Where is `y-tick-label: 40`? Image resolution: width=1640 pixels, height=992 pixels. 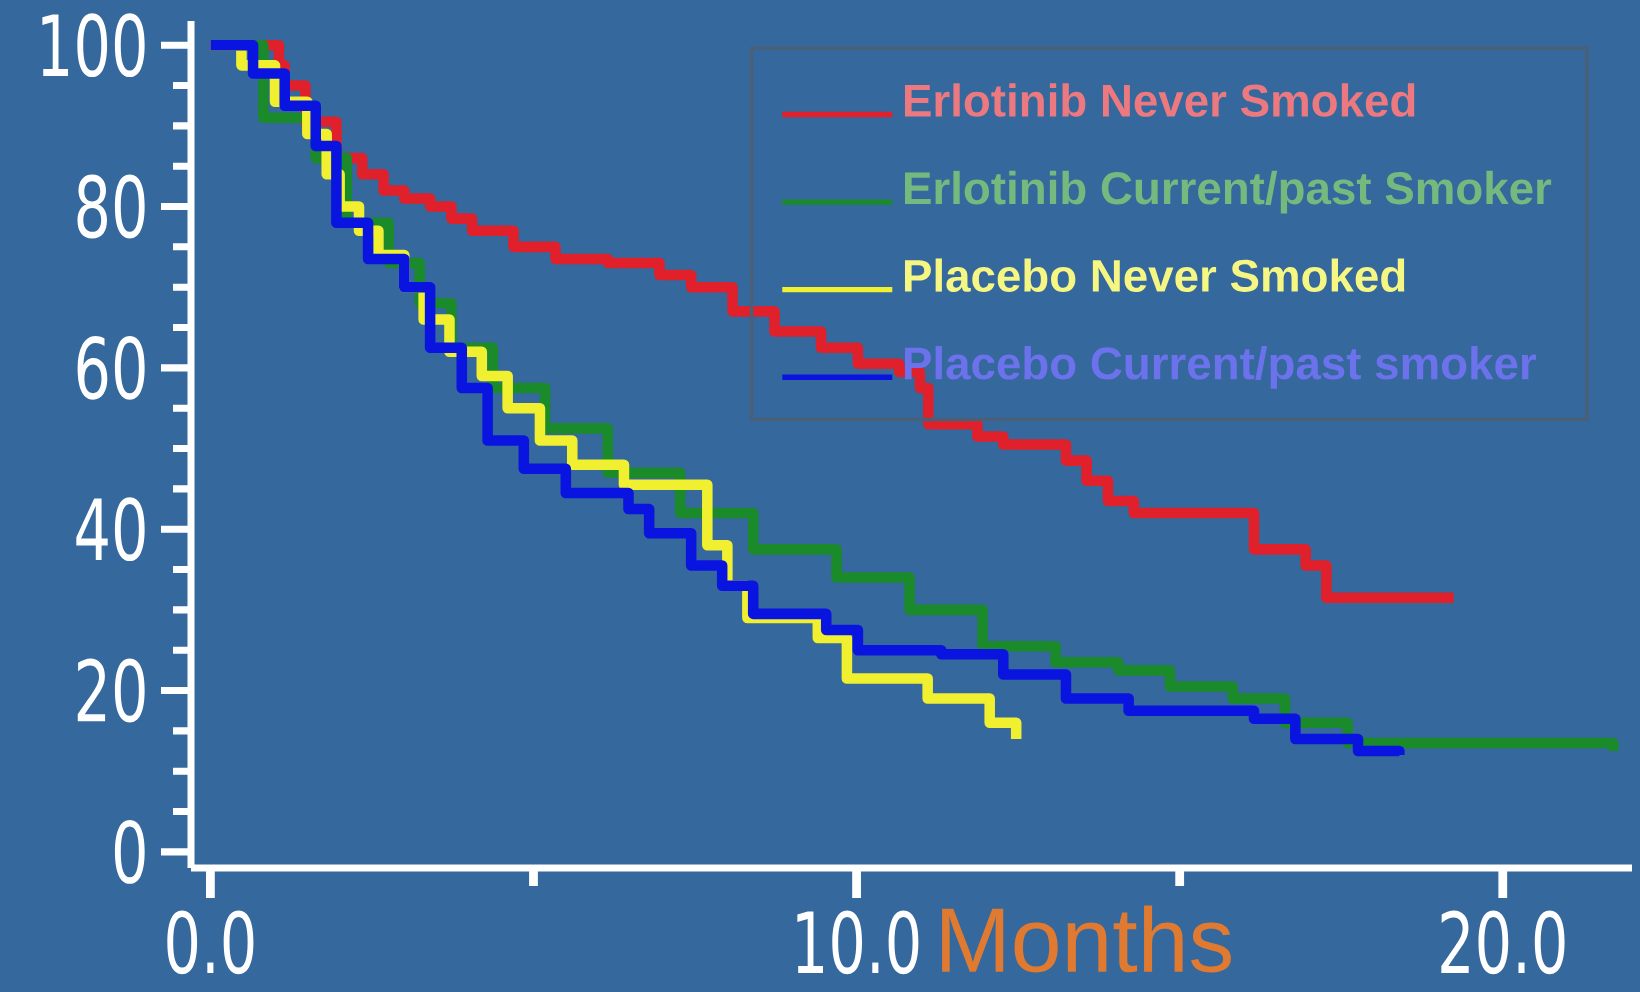
y-tick-label: 40 is located at coordinates (110, 529).